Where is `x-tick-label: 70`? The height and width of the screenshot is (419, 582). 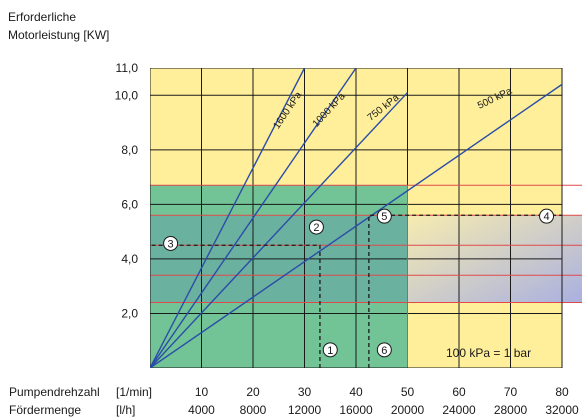 x-tick-label: 70 is located at coordinates (511, 392).